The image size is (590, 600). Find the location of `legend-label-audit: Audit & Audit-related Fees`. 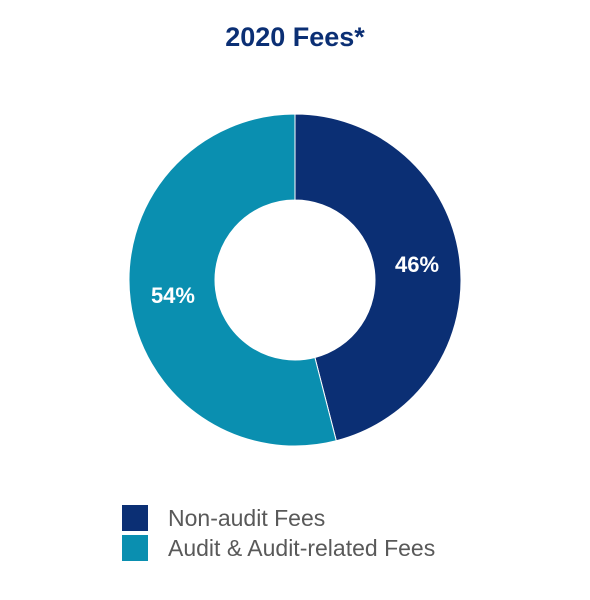

legend-label-audit: Audit & Audit-related Fees is located at coordinates (302, 547).